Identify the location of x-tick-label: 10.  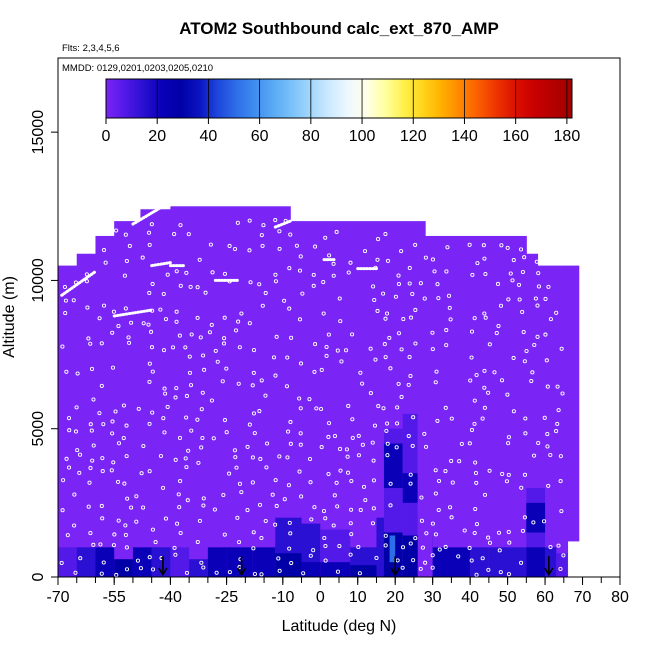
(358, 597).